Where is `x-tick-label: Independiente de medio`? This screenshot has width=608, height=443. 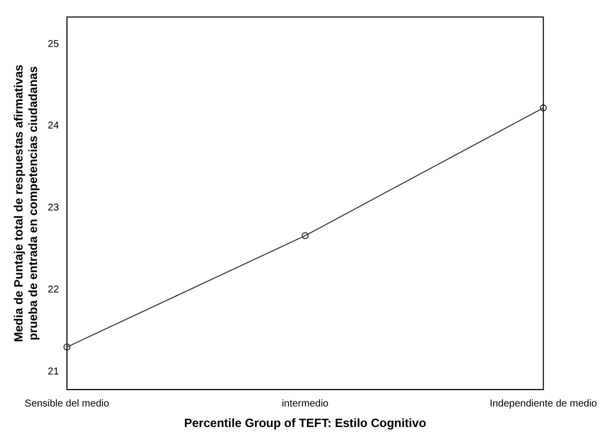
x-tick-label: Independiente de medio is located at coordinates (544, 404).